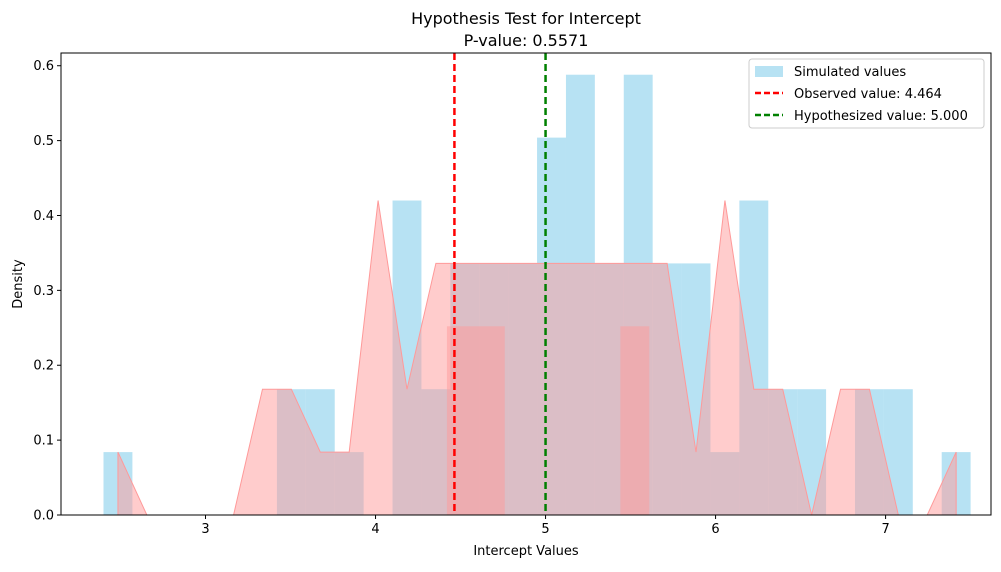 The image size is (1001, 572). Describe the element at coordinates (18, 284) in the screenshot. I see `y-axis-label: Density` at that location.